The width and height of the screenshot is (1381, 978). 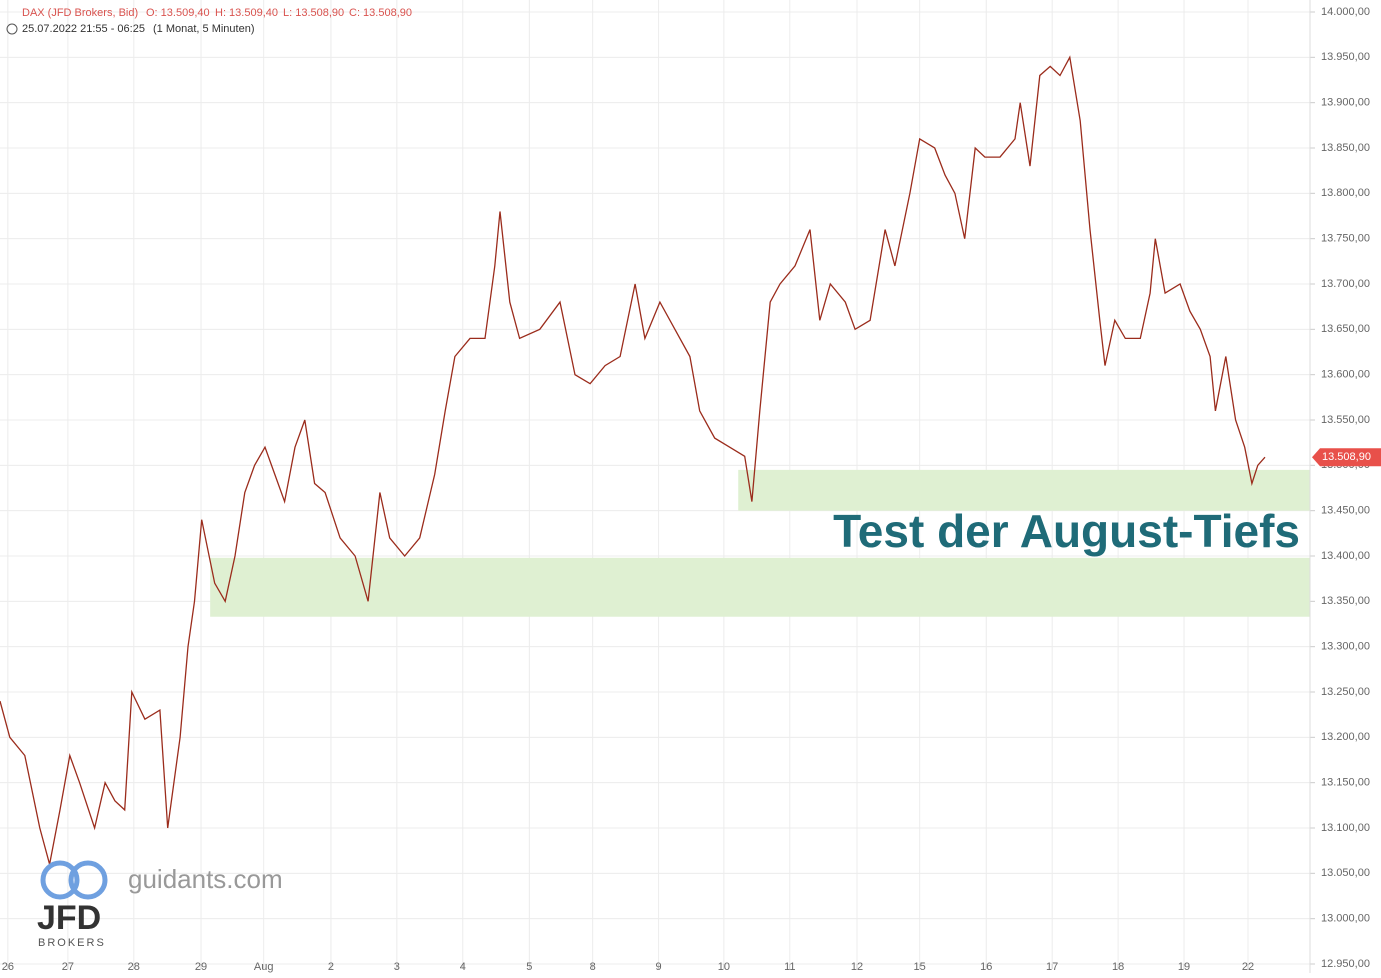 I want to click on y-tick-label: 13.000,00, so click(x=1345, y=919).